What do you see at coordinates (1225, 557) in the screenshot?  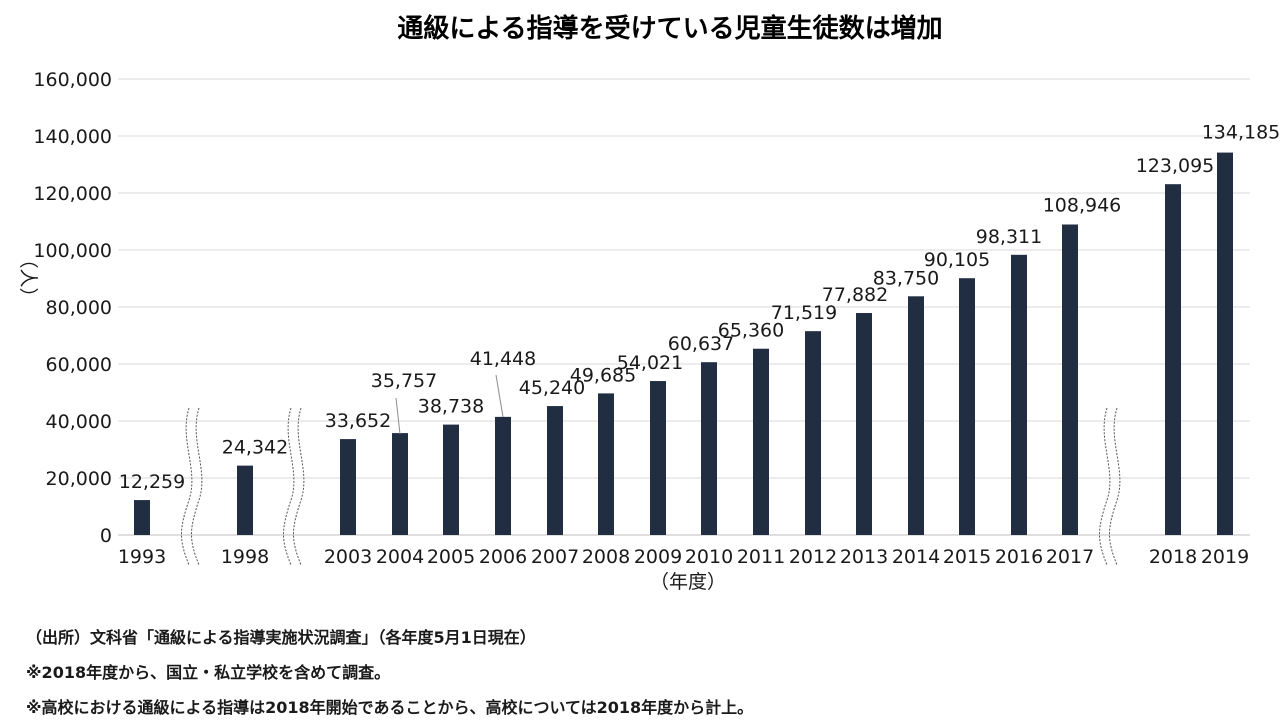 I see `x-tick-label: 2019` at bounding box center [1225, 557].